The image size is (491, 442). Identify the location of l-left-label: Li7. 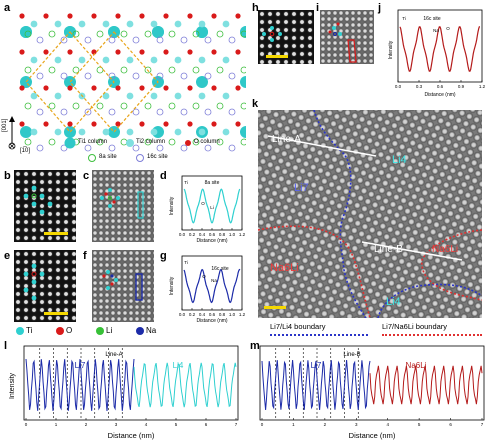
(80, 365).